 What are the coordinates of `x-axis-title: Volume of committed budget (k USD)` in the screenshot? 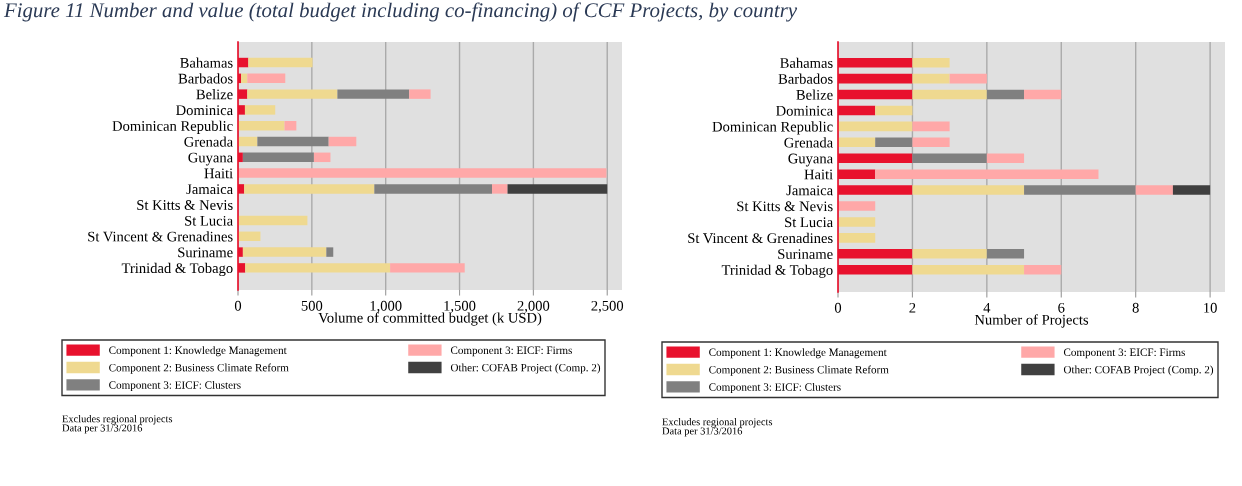 It's located at (430, 319).